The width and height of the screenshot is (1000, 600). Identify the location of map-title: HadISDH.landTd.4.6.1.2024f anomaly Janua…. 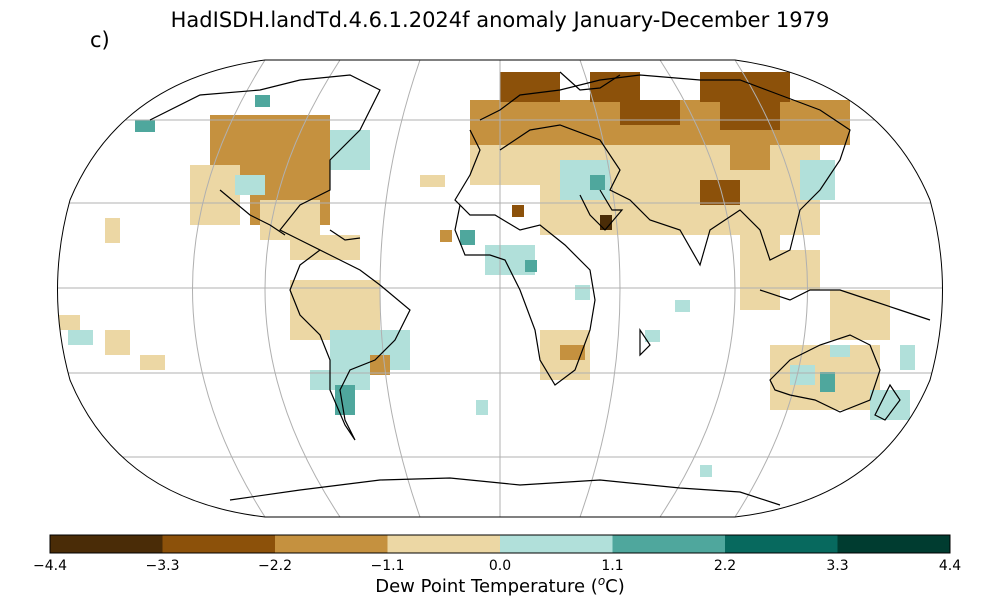
(500, 20).